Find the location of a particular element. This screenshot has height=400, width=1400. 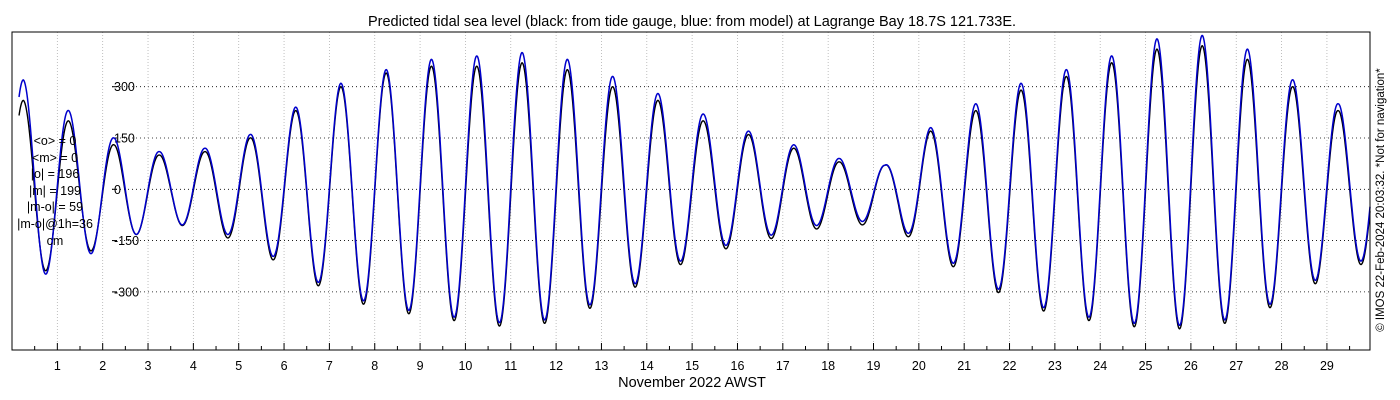

x-tick-label: 3 is located at coordinates (148, 366).